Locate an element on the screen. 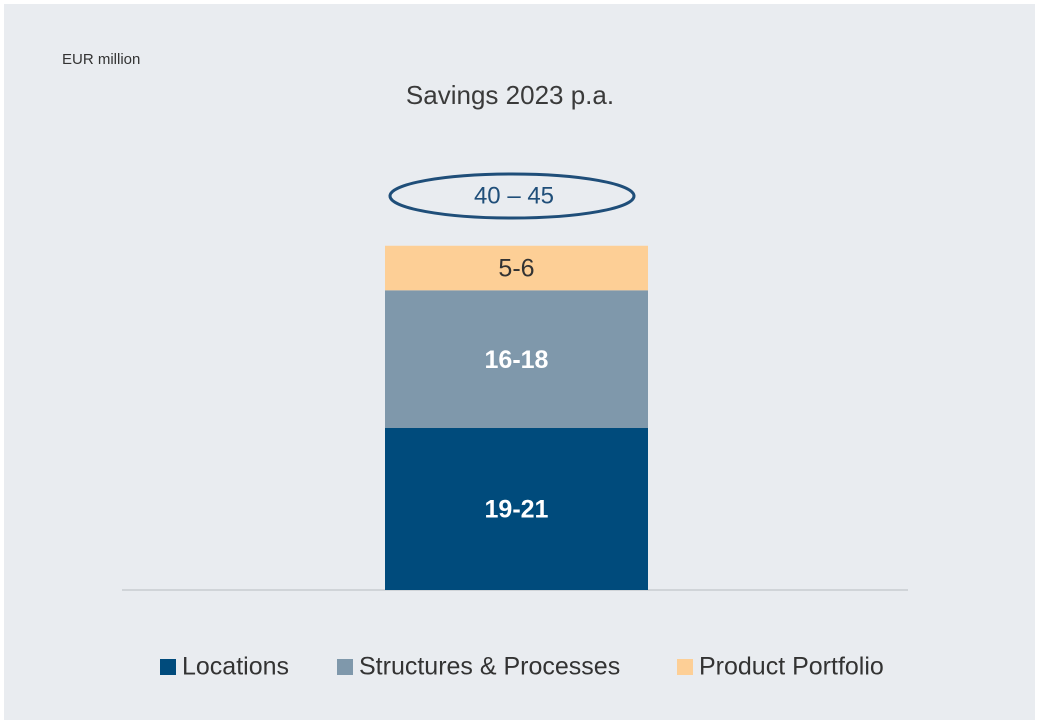 This screenshot has width=1041, height=725. value-label: 5-6 is located at coordinates (516, 269).